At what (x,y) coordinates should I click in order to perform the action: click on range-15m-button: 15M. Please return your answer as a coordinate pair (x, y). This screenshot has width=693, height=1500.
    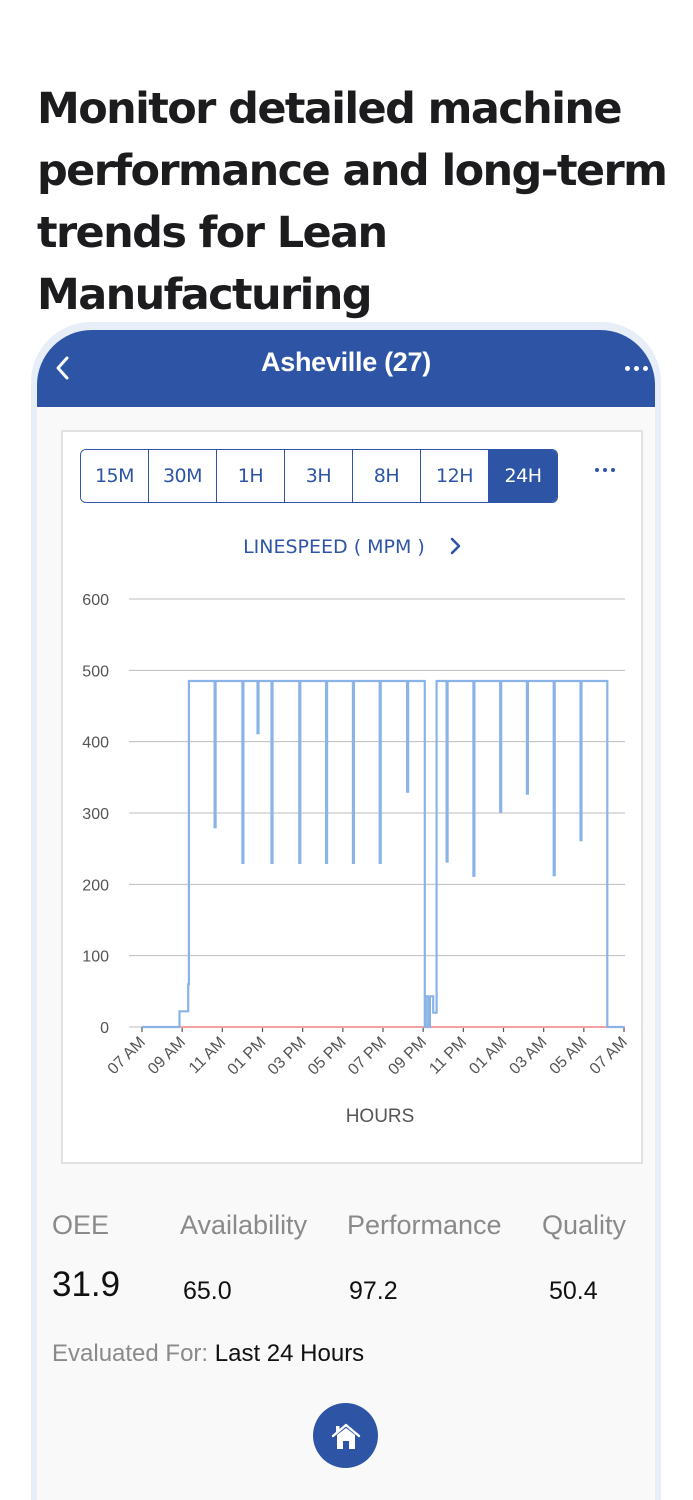
    Looking at the image, I should click on (115, 476).